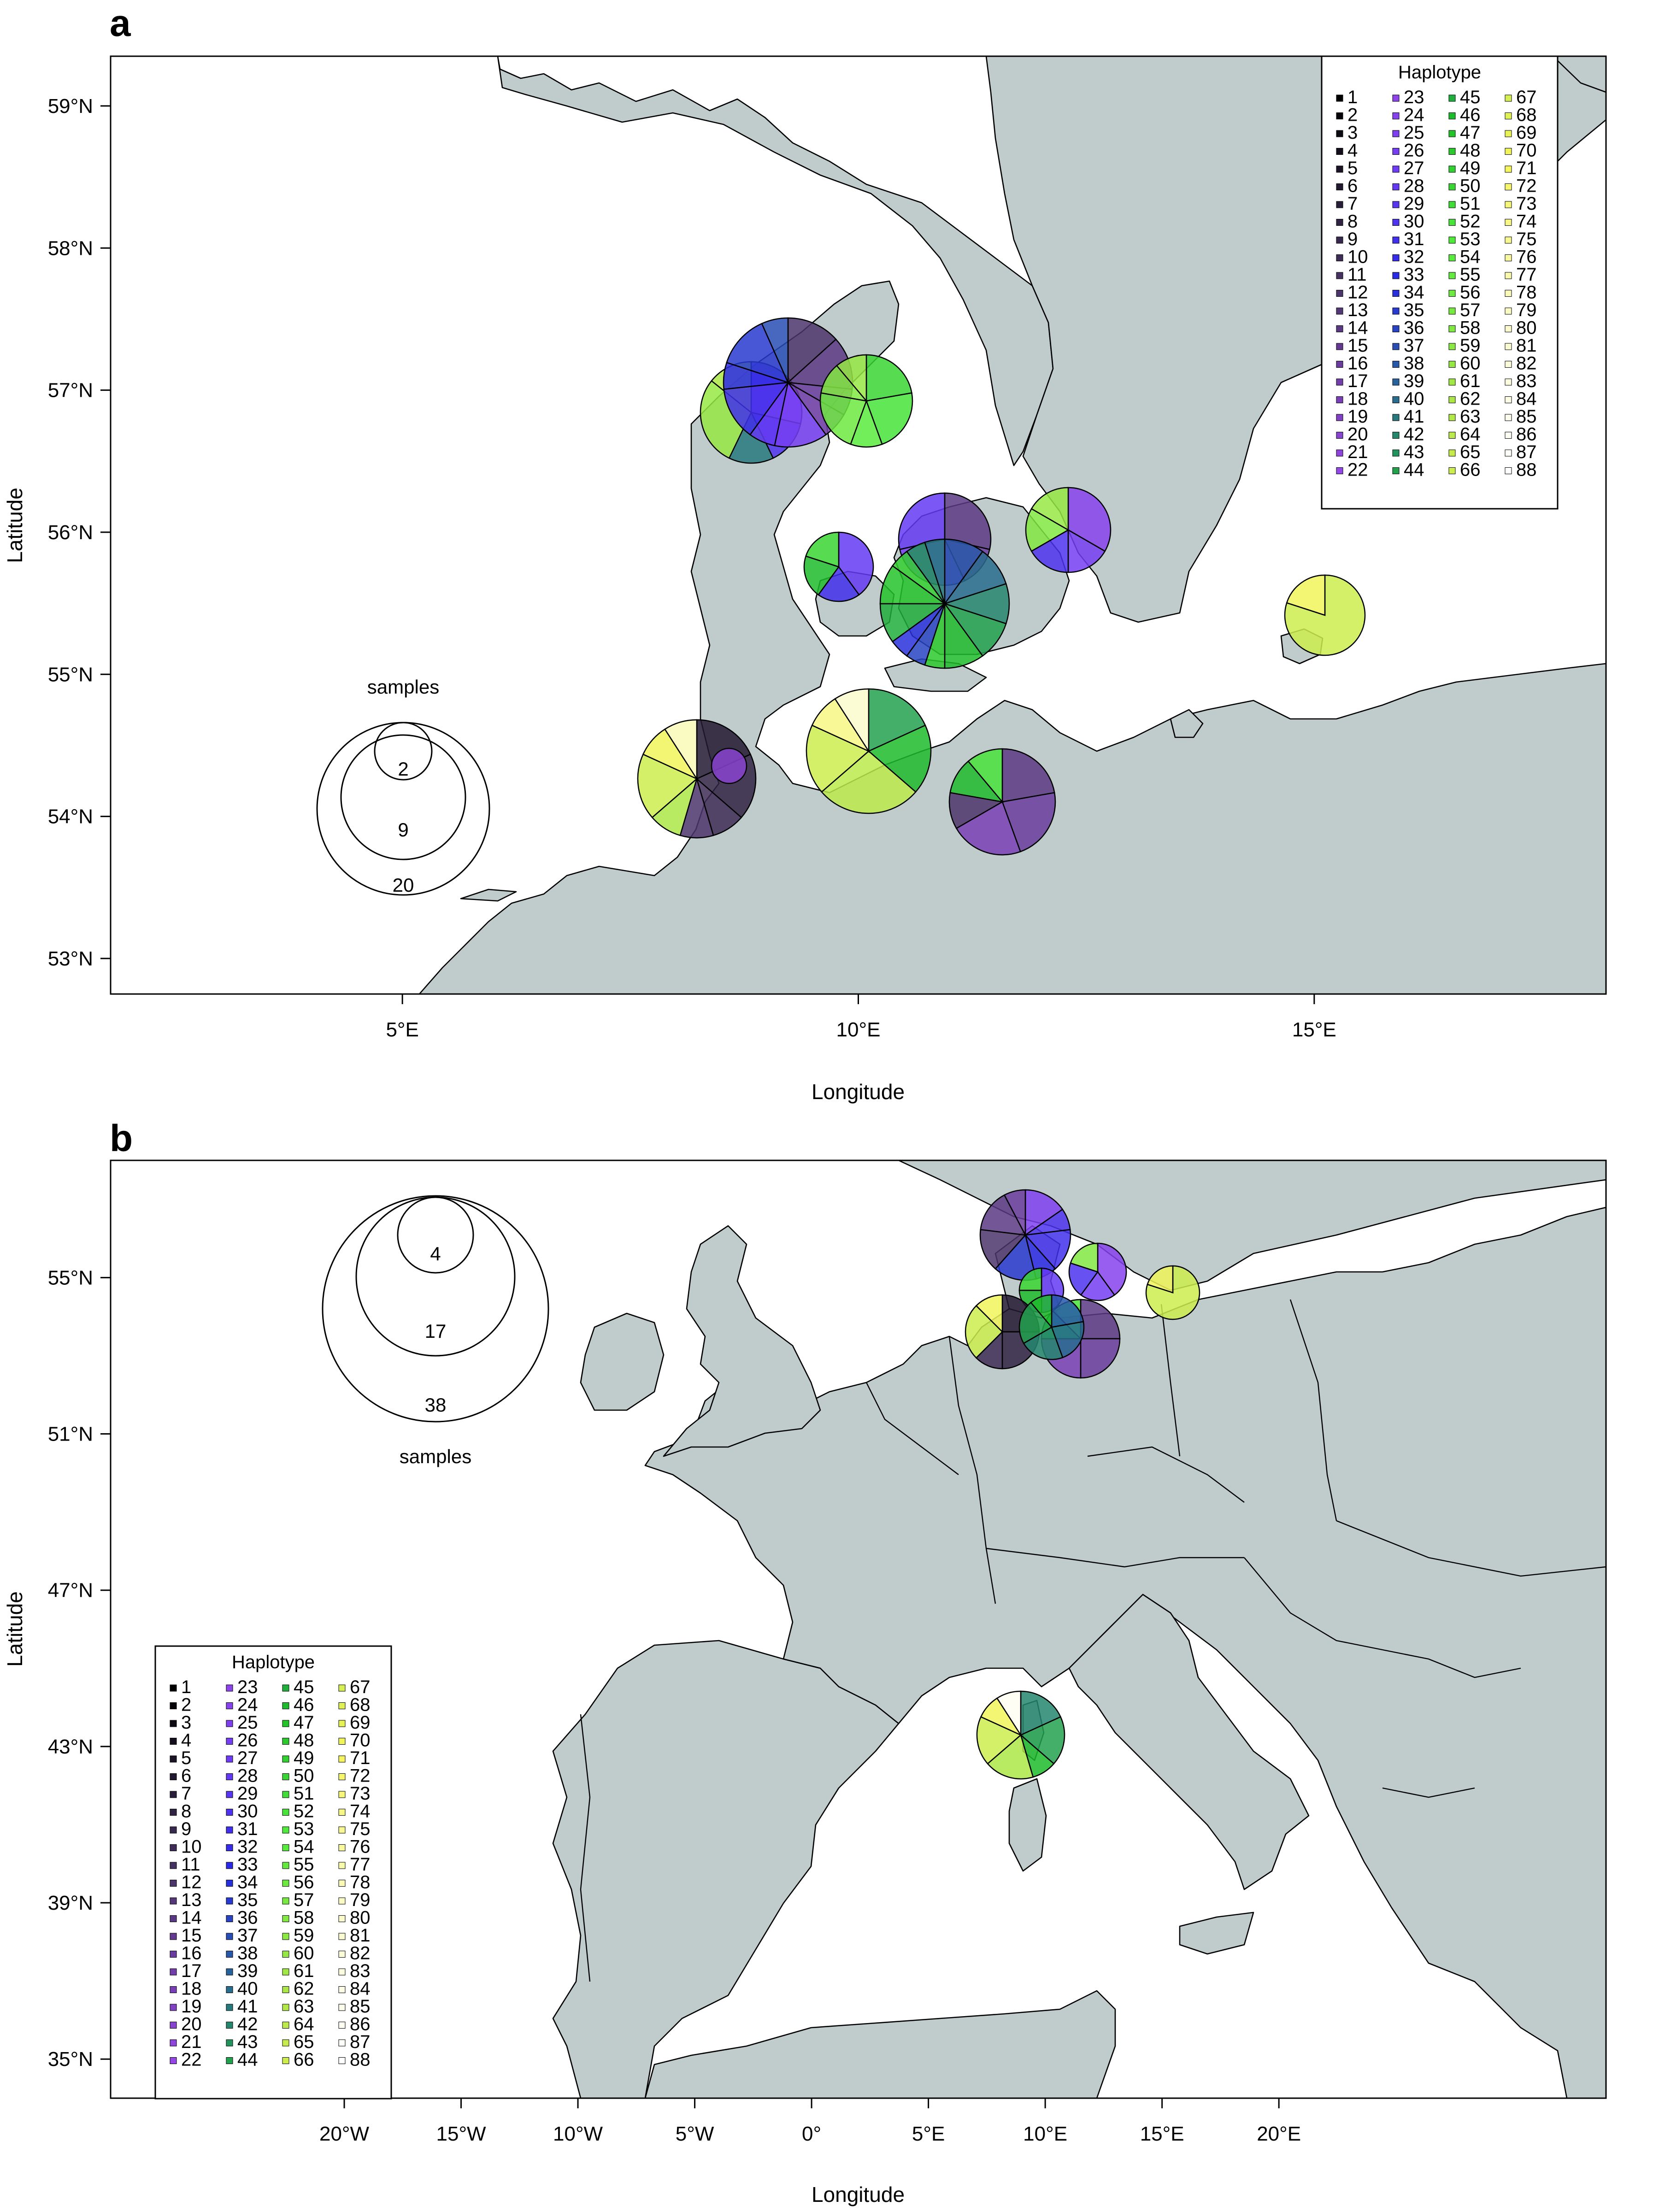  What do you see at coordinates (989, 1314) in the screenshot?
I see `pie-b-elbe-wedge` at bounding box center [989, 1314].